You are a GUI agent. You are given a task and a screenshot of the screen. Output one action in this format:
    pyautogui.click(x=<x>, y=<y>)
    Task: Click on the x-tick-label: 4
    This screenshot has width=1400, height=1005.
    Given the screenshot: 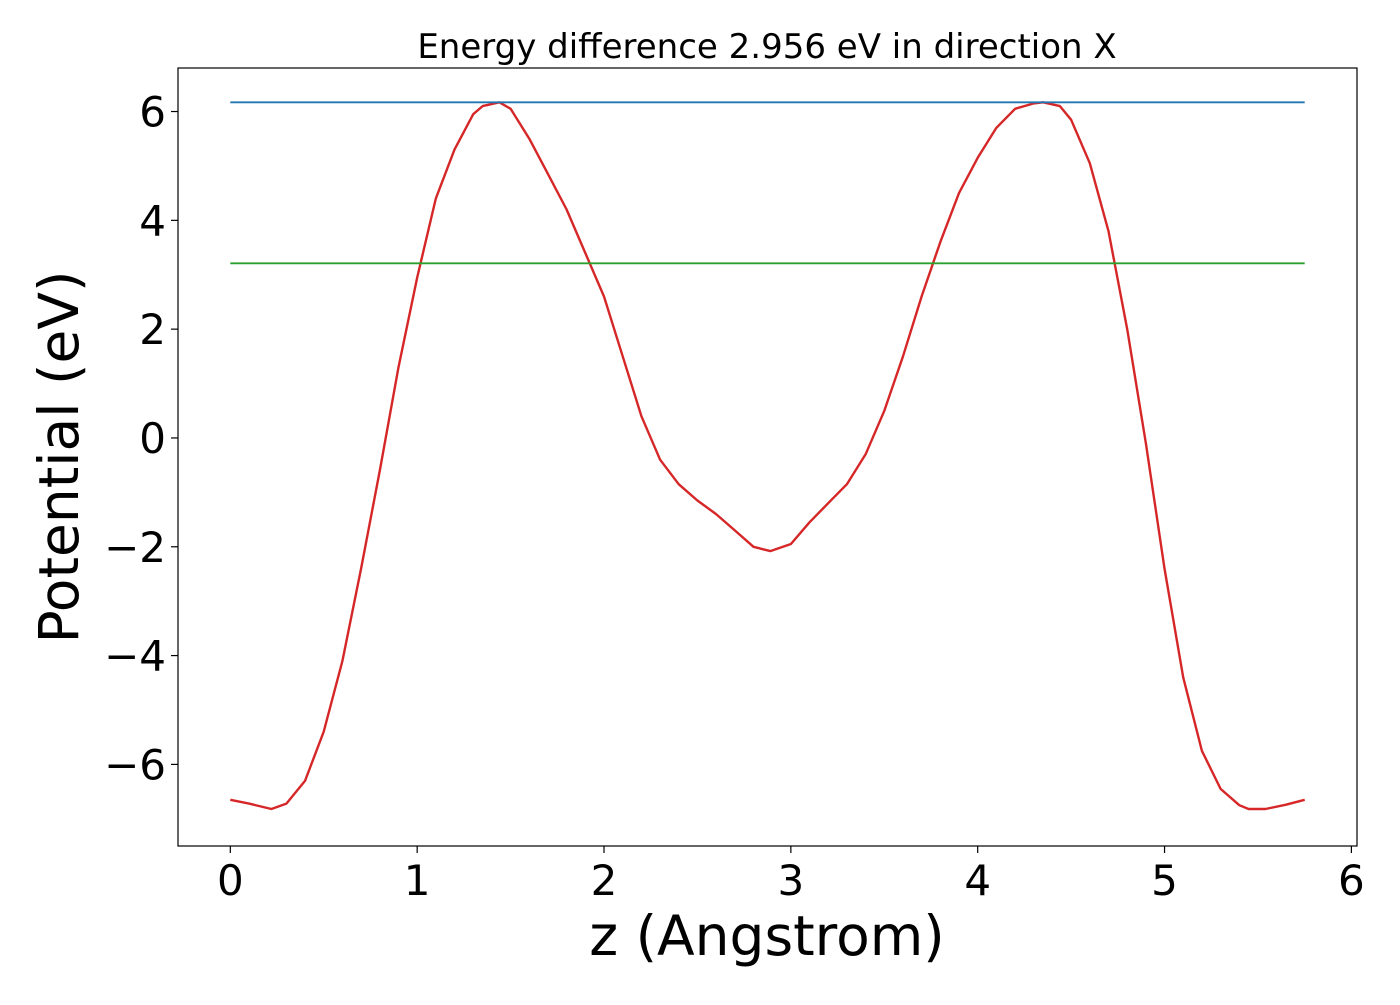 What is the action you would take?
    pyautogui.click(x=977, y=880)
    